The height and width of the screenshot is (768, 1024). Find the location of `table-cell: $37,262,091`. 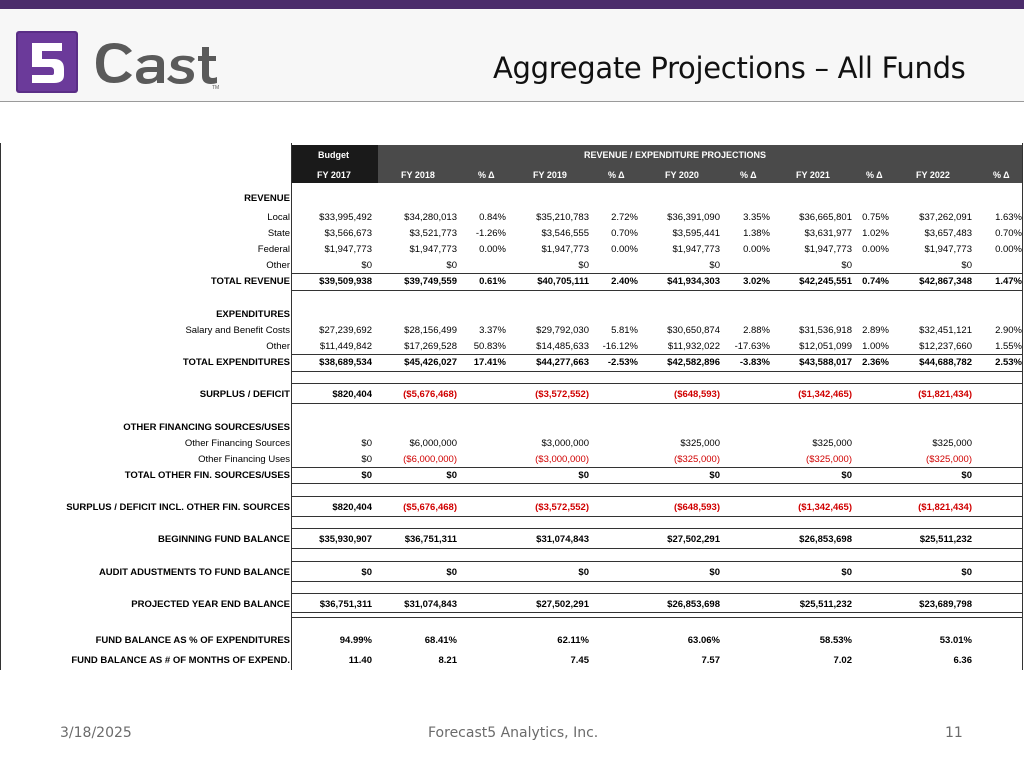

table-cell: $37,262,091 is located at coordinates (945, 217).